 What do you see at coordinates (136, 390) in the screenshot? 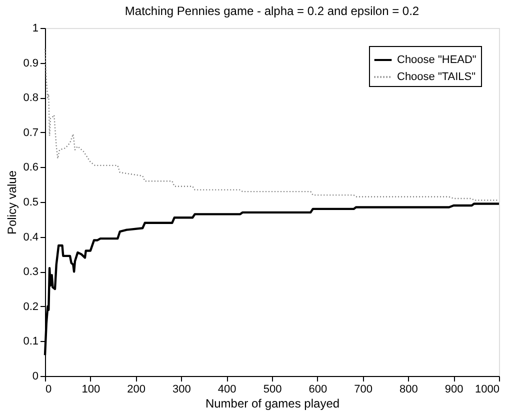
I see `x-tick-label: 200` at bounding box center [136, 390].